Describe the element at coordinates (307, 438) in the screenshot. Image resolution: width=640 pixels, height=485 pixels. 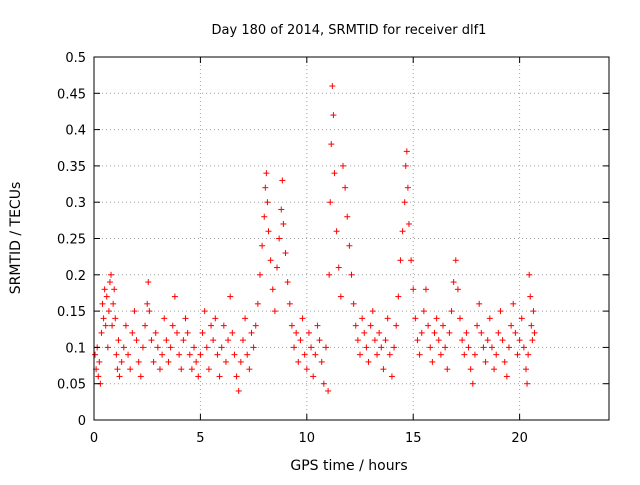
I see `x-tick-label: 10` at that location.